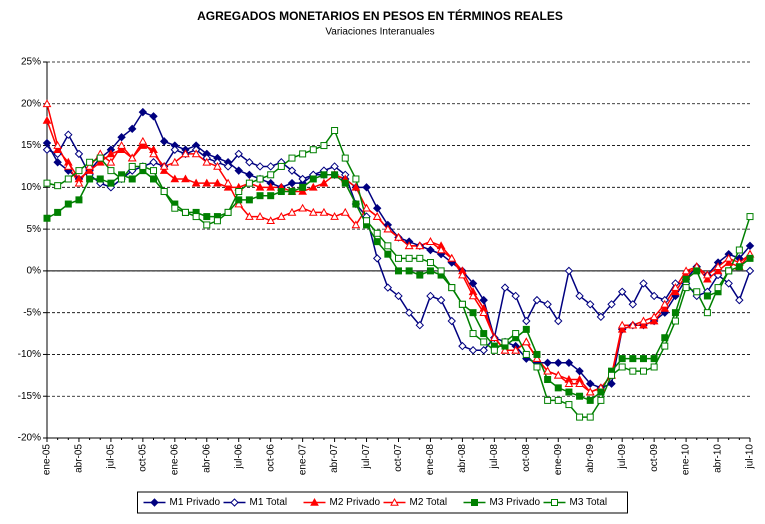 This screenshot has width=765, height=524. I want to click on x-tick-label: abr-10, so click(718, 458).